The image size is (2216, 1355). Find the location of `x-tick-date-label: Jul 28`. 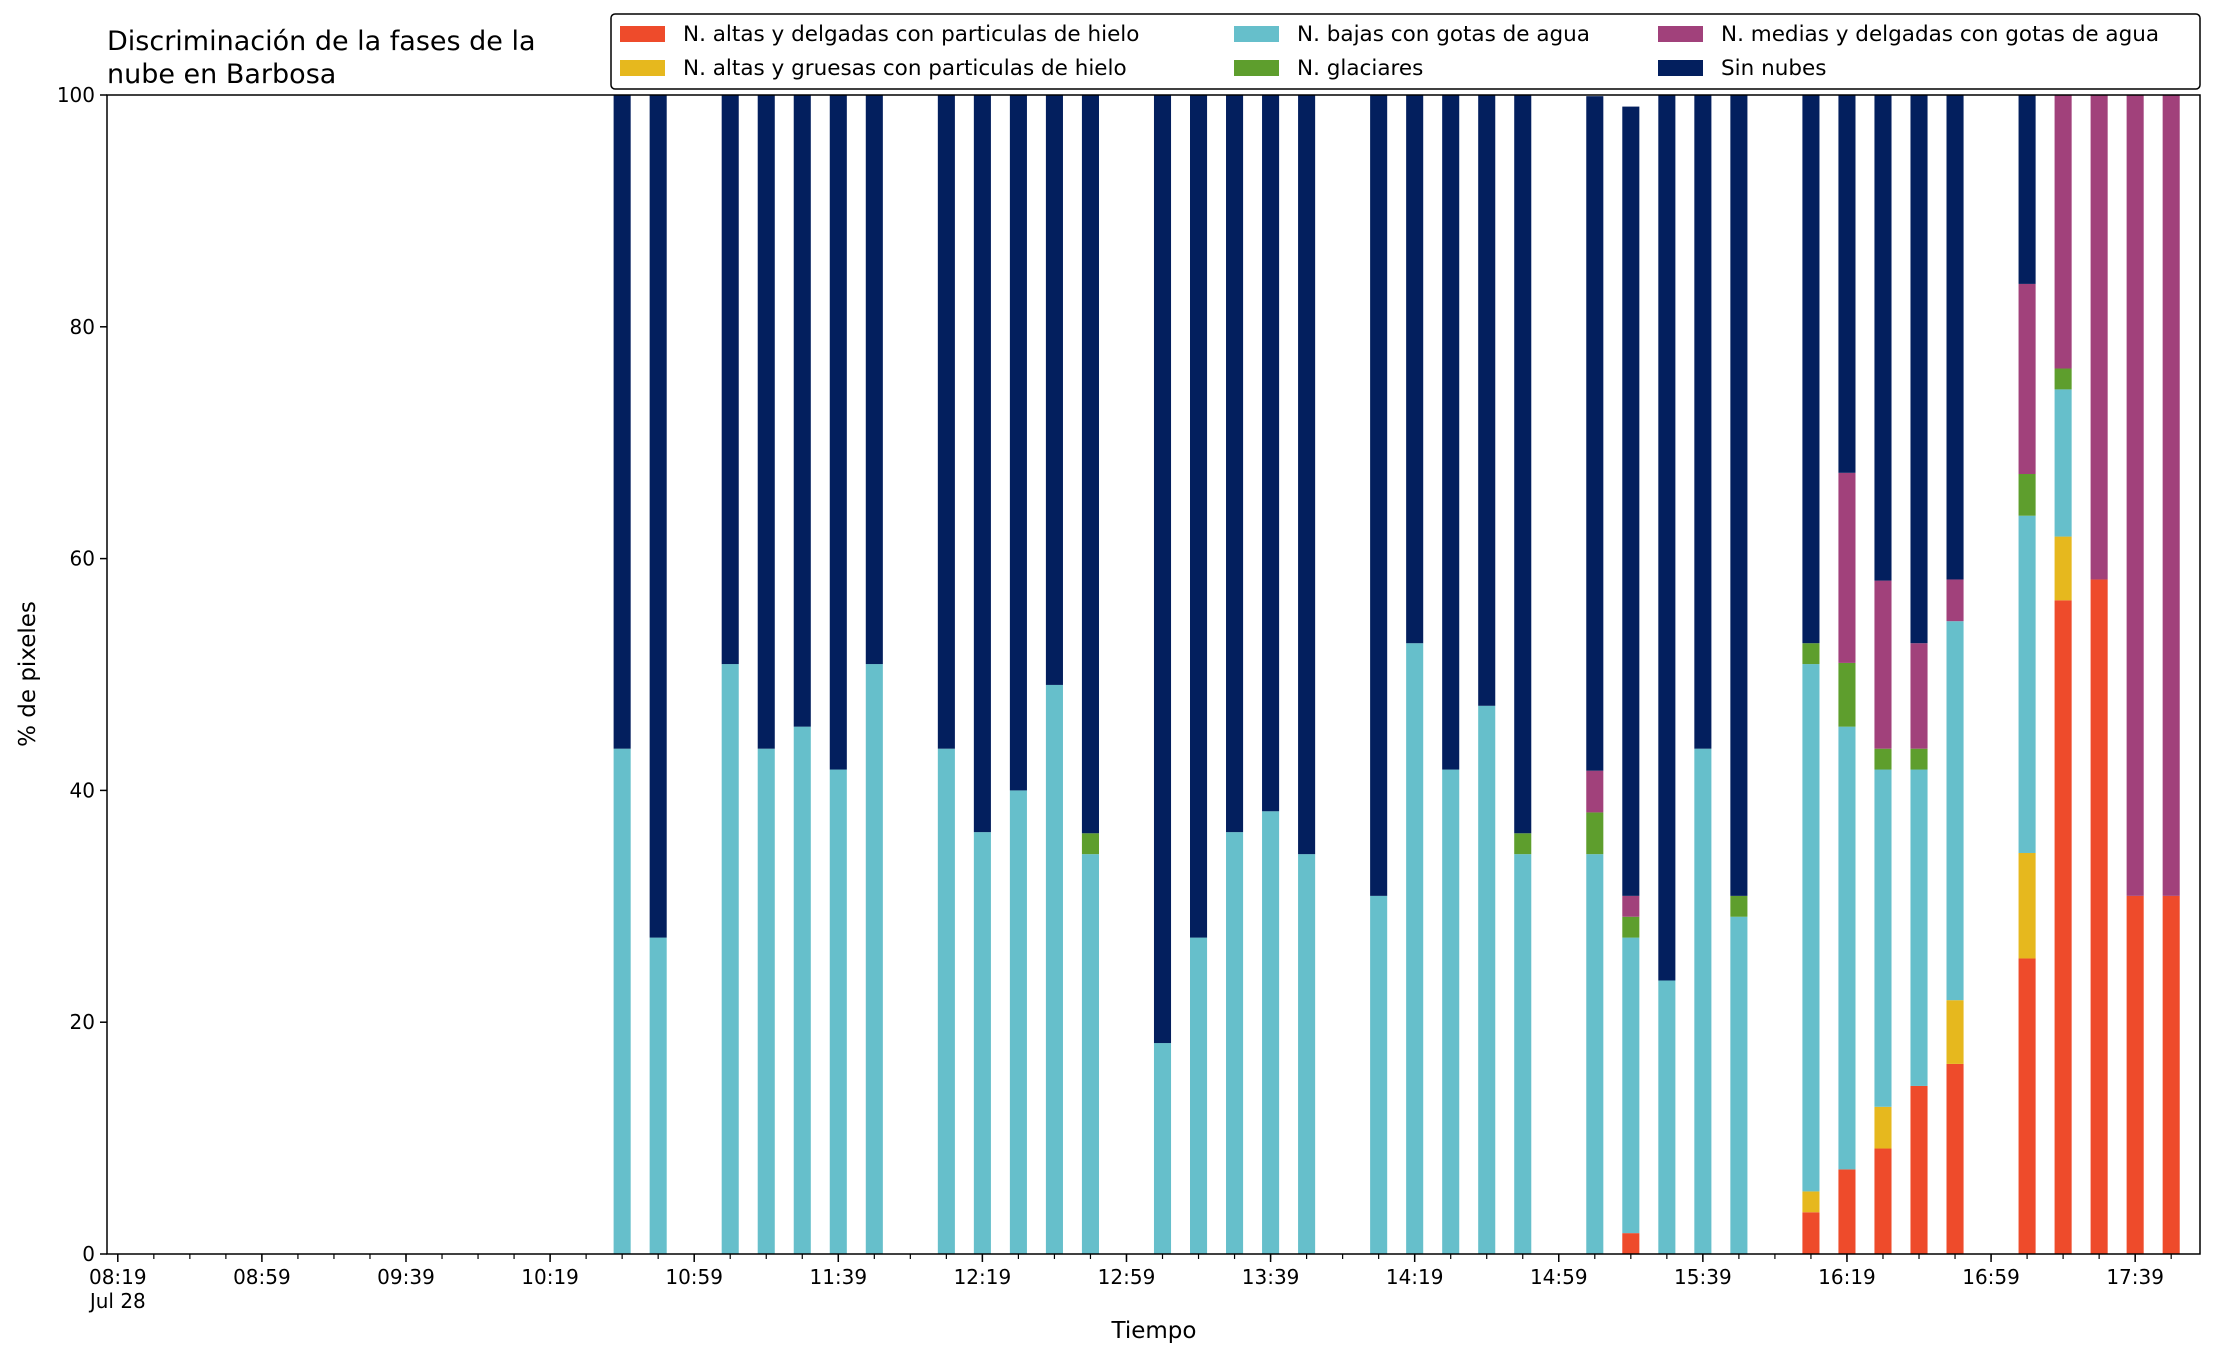

x-tick-date-label: Jul 28 is located at coordinates (117, 1301).